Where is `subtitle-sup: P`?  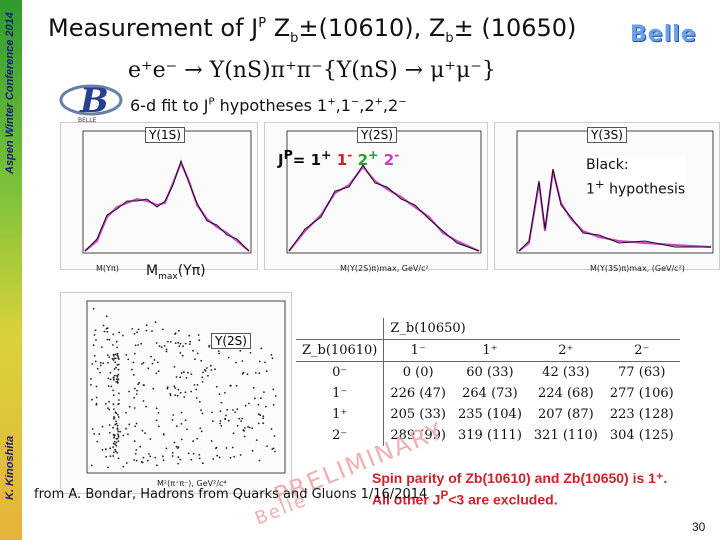
subtitle-sup: P is located at coordinates (211, 102).